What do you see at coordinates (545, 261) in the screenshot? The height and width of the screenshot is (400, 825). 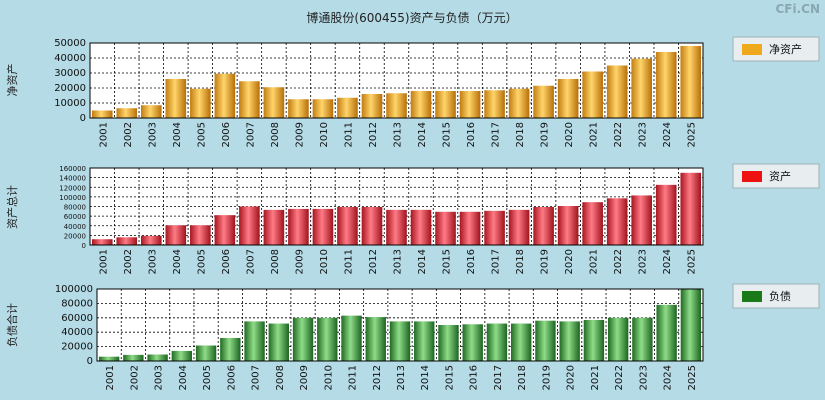 I see `x-tick-label: 2019` at bounding box center [545, 261].